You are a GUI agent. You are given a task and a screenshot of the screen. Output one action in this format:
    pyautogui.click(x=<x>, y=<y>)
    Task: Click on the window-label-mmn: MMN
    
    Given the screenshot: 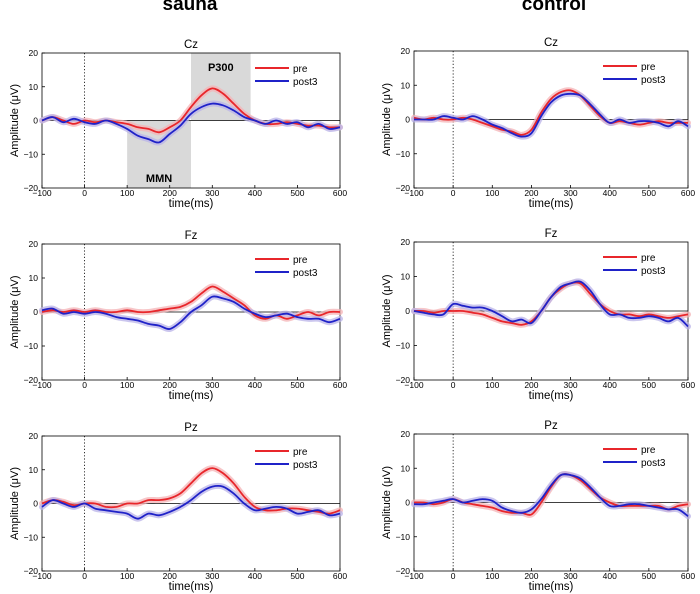 What is the action you would take?
    pyautogui.click(x=159, y=179)
    